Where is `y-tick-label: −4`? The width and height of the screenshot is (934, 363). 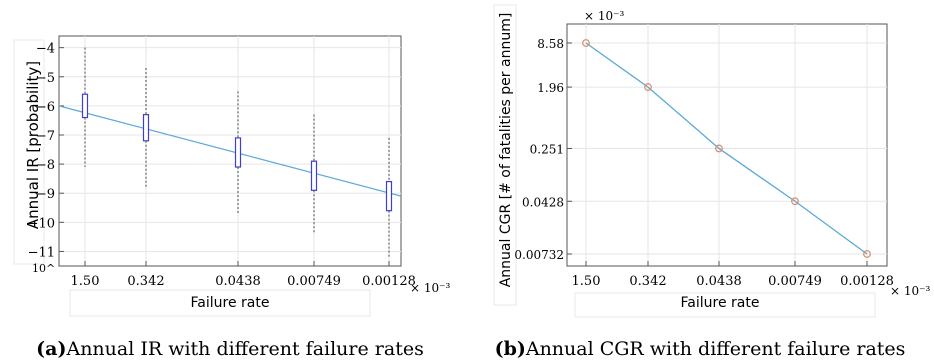
y-tick-label: −4 is located at coordinates (45, 49).